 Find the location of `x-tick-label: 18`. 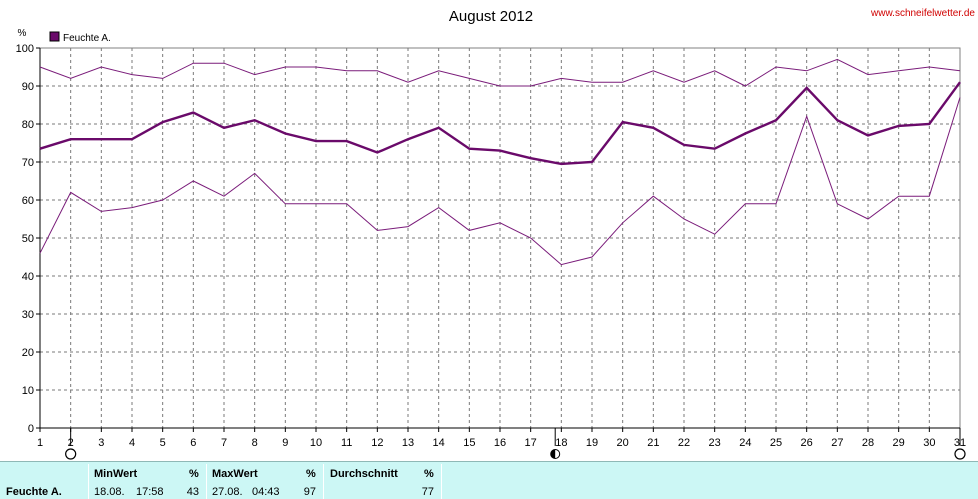

x-tick-label: 18 is located at coordinates (561, 443).